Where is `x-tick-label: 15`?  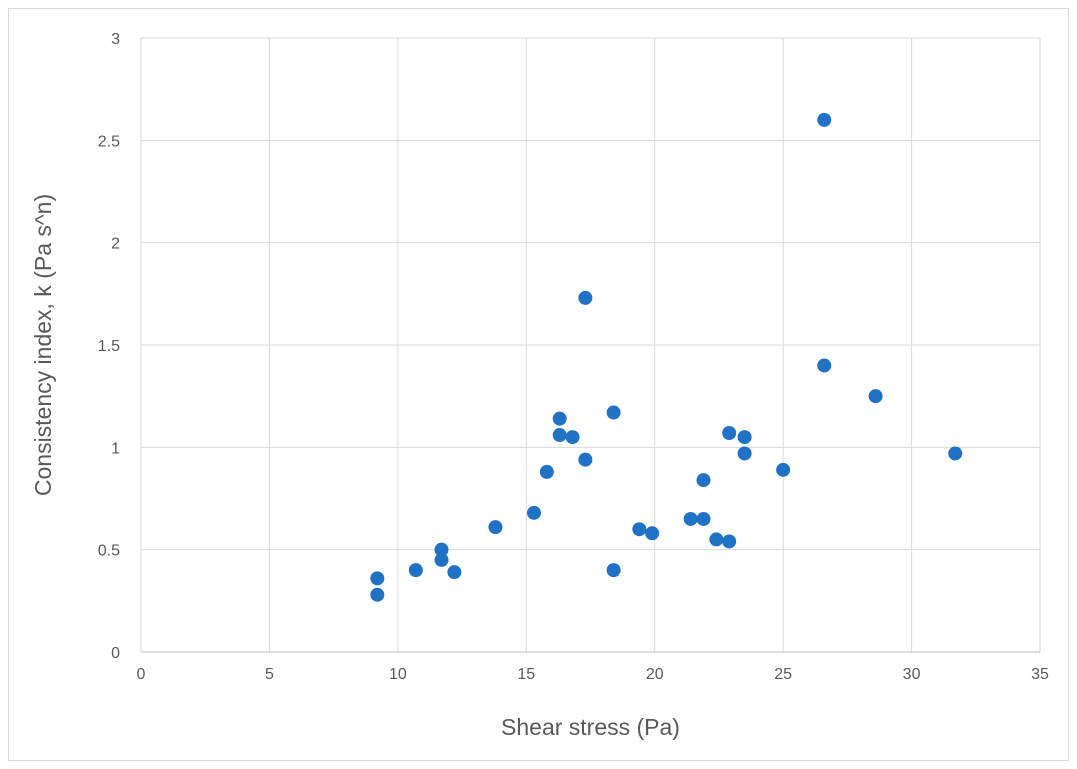
x-tick-label: 15 is located at coordinates (526, 674).